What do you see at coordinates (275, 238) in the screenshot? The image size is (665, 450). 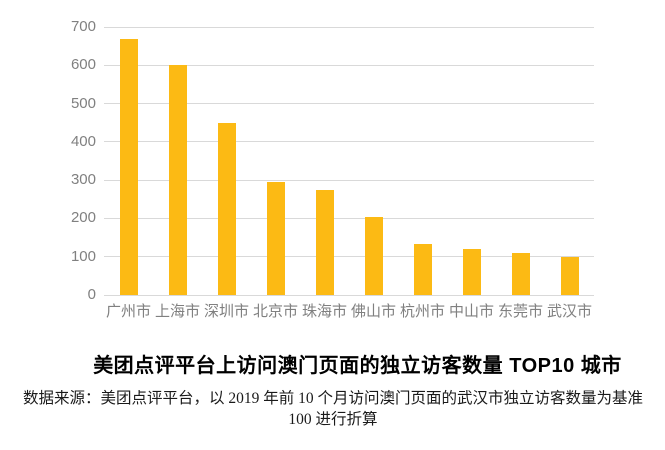 I see `bar-北京市` at bounding box center [275, 238].